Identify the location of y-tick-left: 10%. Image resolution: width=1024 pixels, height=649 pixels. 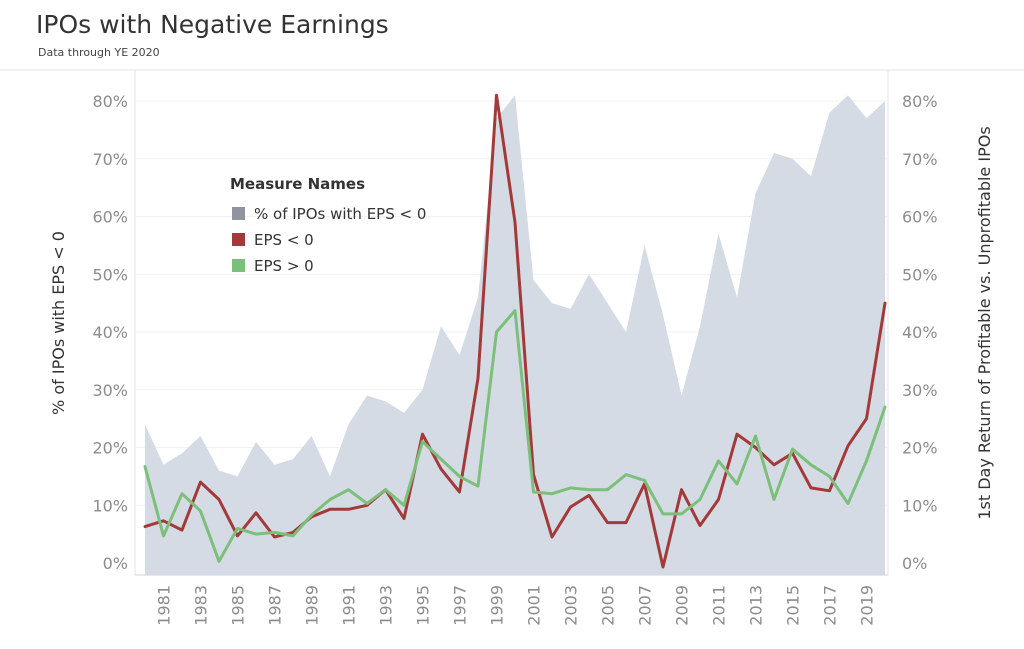
(110, 505).